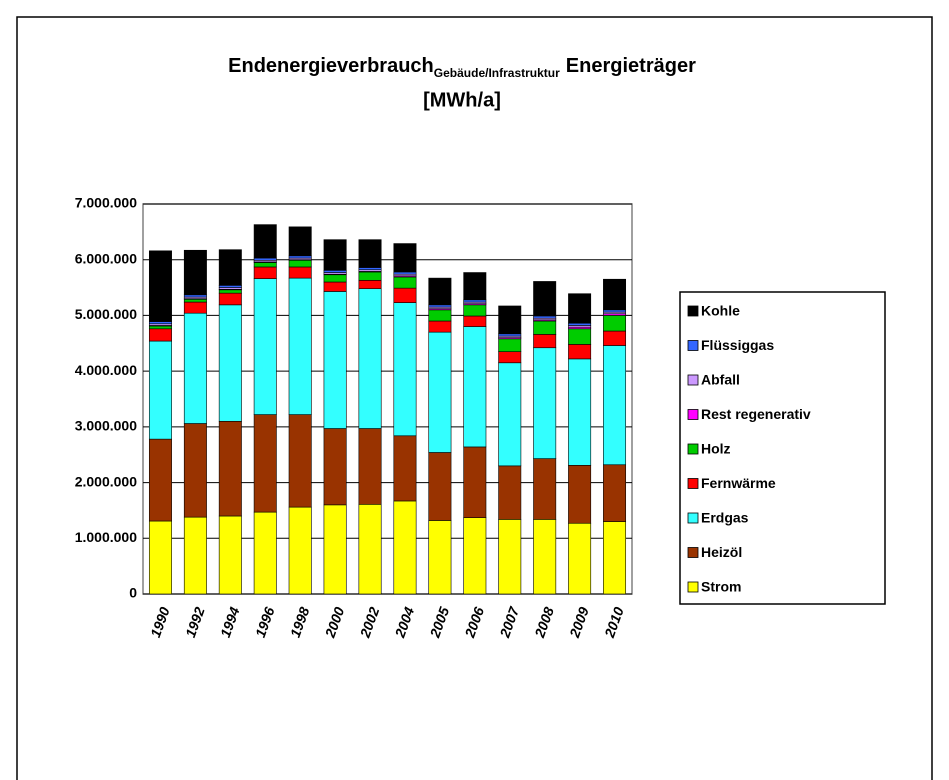 The image size is (949, 780). Describe the element at coordinates (462, 100) in the screenshot. I see `chart-subtitle: [MWh/a]` at that location.